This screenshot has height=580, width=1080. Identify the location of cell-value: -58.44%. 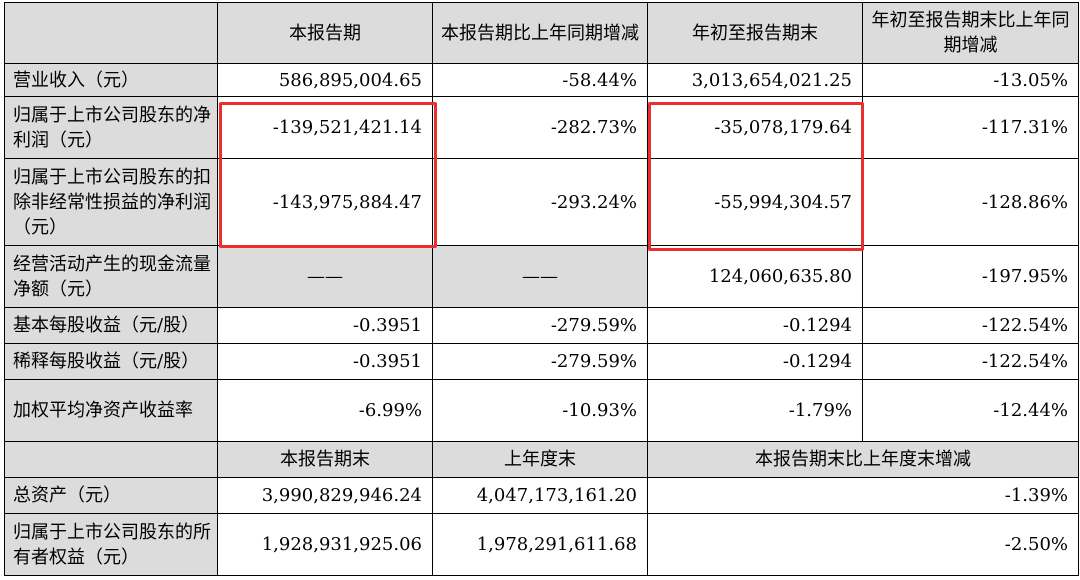
(540, 80).